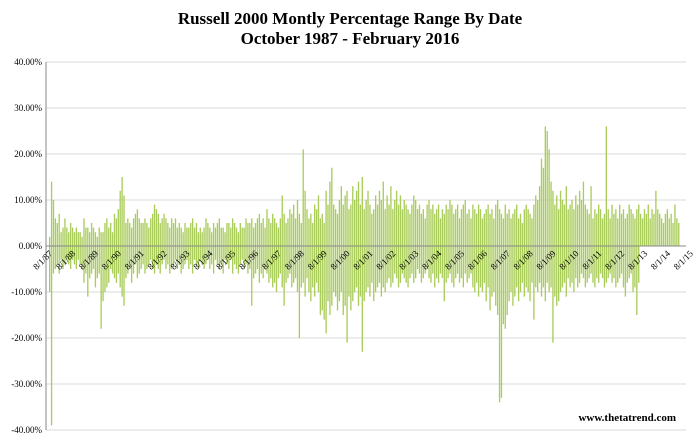 Image resolution: width=700 pixels, height=440 pixels. Describe the element at coordinates (26, 292) in the screenshot. I see `y-tick-label: -10.00%` at that location.